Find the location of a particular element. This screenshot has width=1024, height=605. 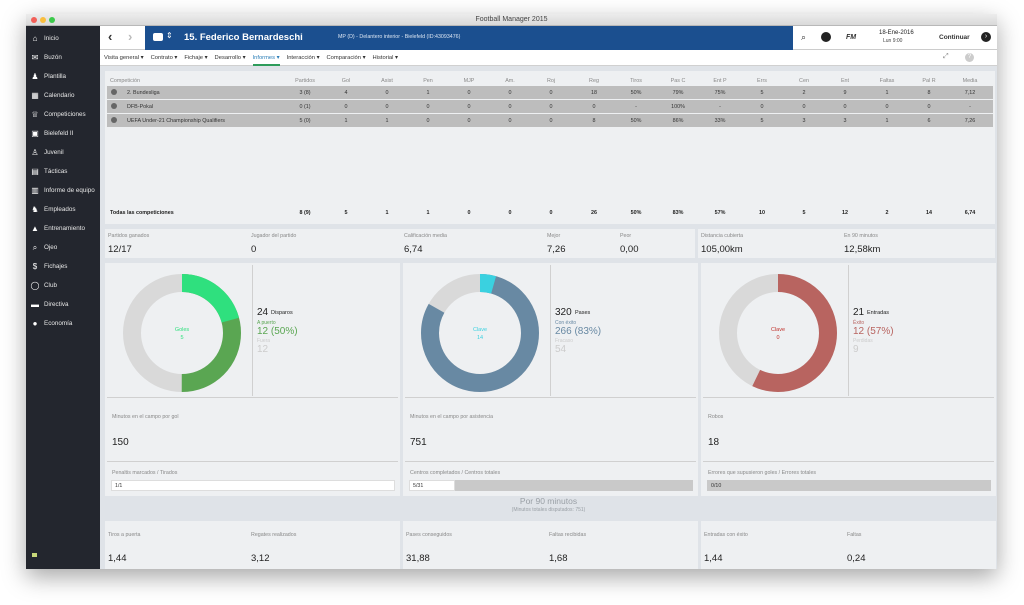

table-cell: 1 is located at coordinates (387, 120).